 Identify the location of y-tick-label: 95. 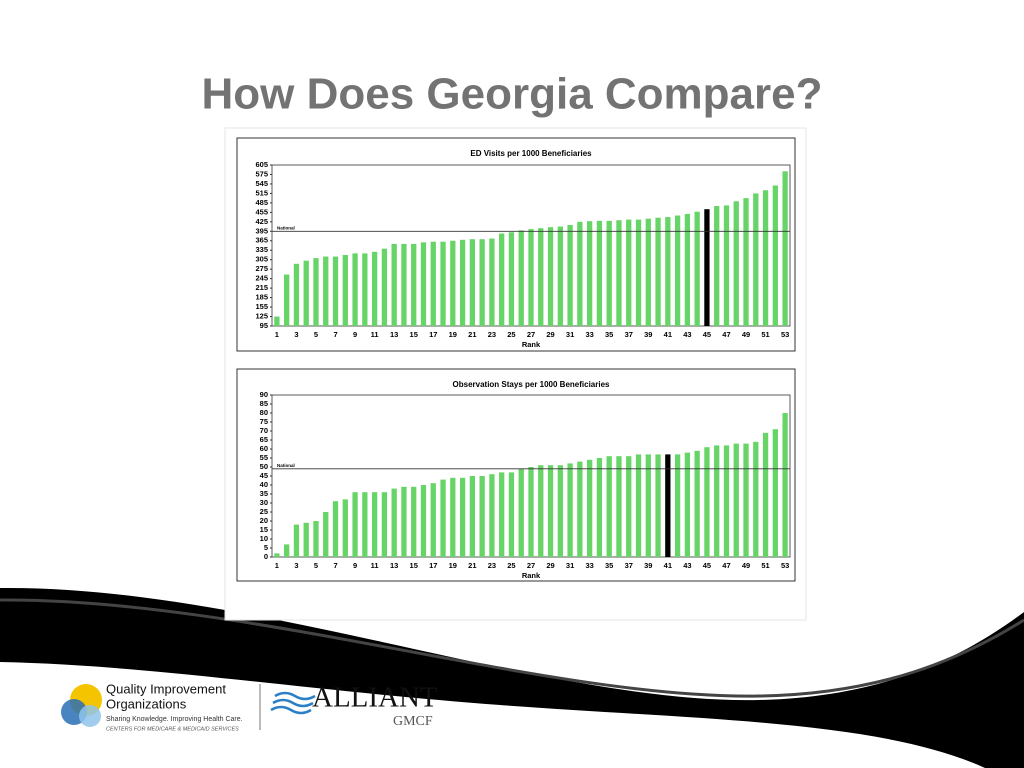
(264, 325).